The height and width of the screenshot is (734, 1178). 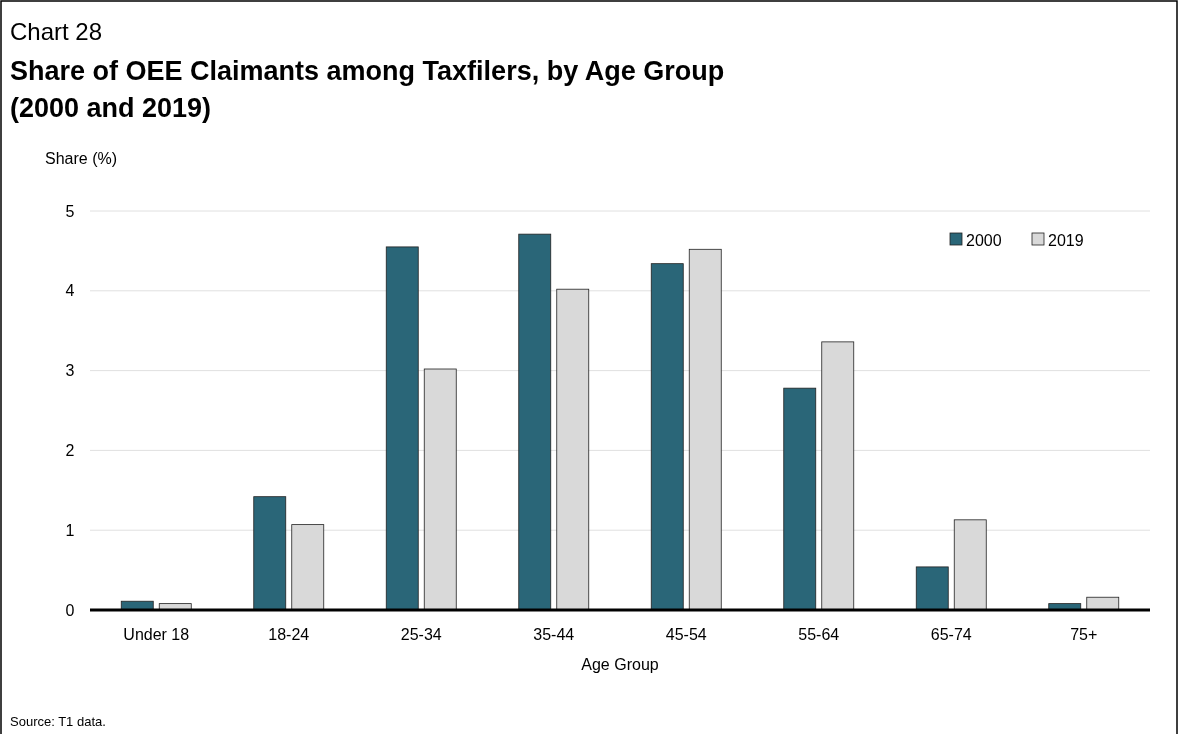 I want to click on y-tick-label: 3, so click(x=70, y=371).